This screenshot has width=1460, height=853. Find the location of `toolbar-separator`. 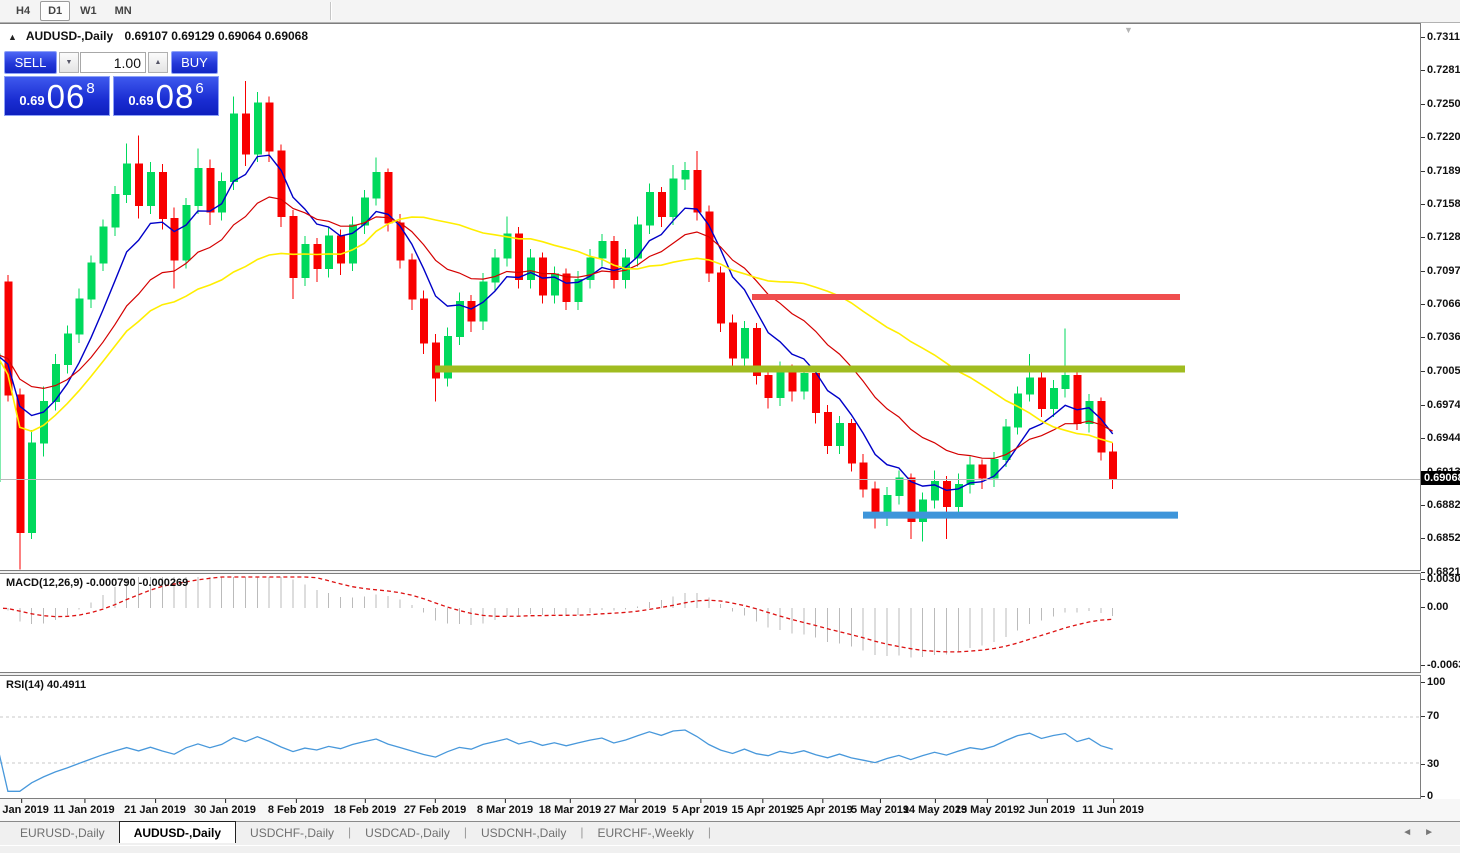

toolbar-separator is located at coordinates (331, 11).